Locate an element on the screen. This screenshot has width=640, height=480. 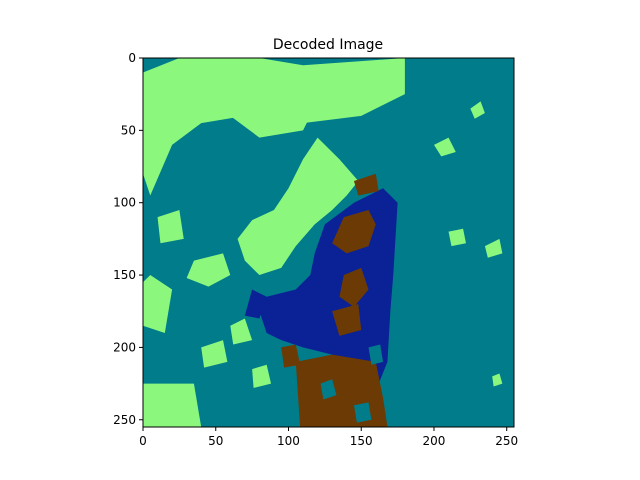
x-tick-label: 50 is located at coordinates (215, 441).